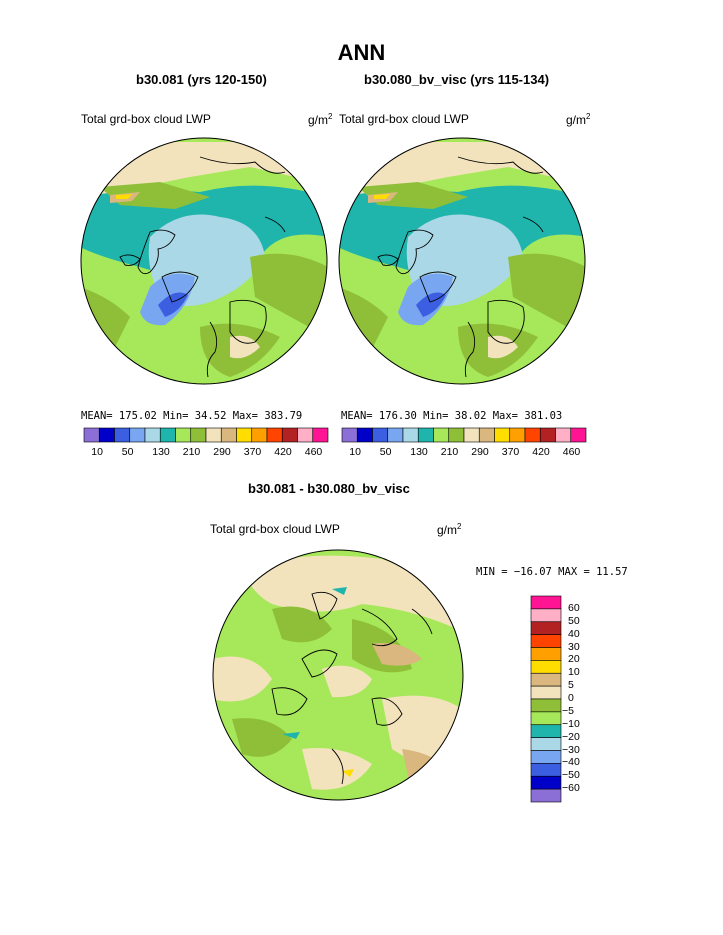 The image size is (723, 935). What do you see at coordinates (404, 119) in the screenshot?
I see `right-panel-variable-label: Total grd-box cloud LWP` at bounding box center [404, 119].